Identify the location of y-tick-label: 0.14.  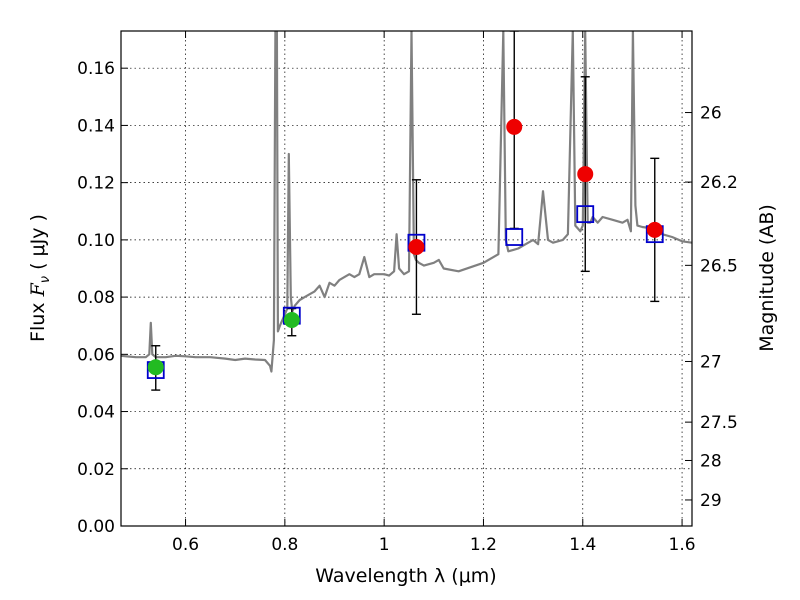
(96, 126).